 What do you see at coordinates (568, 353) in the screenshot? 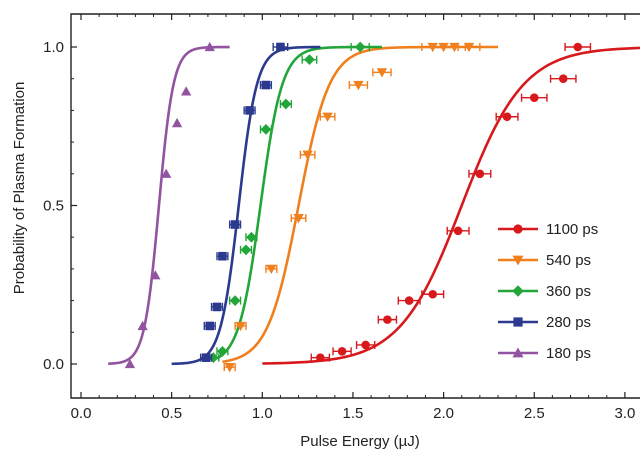
I see `legend-label-4: 180 ps` at bounding box center [568, 353].